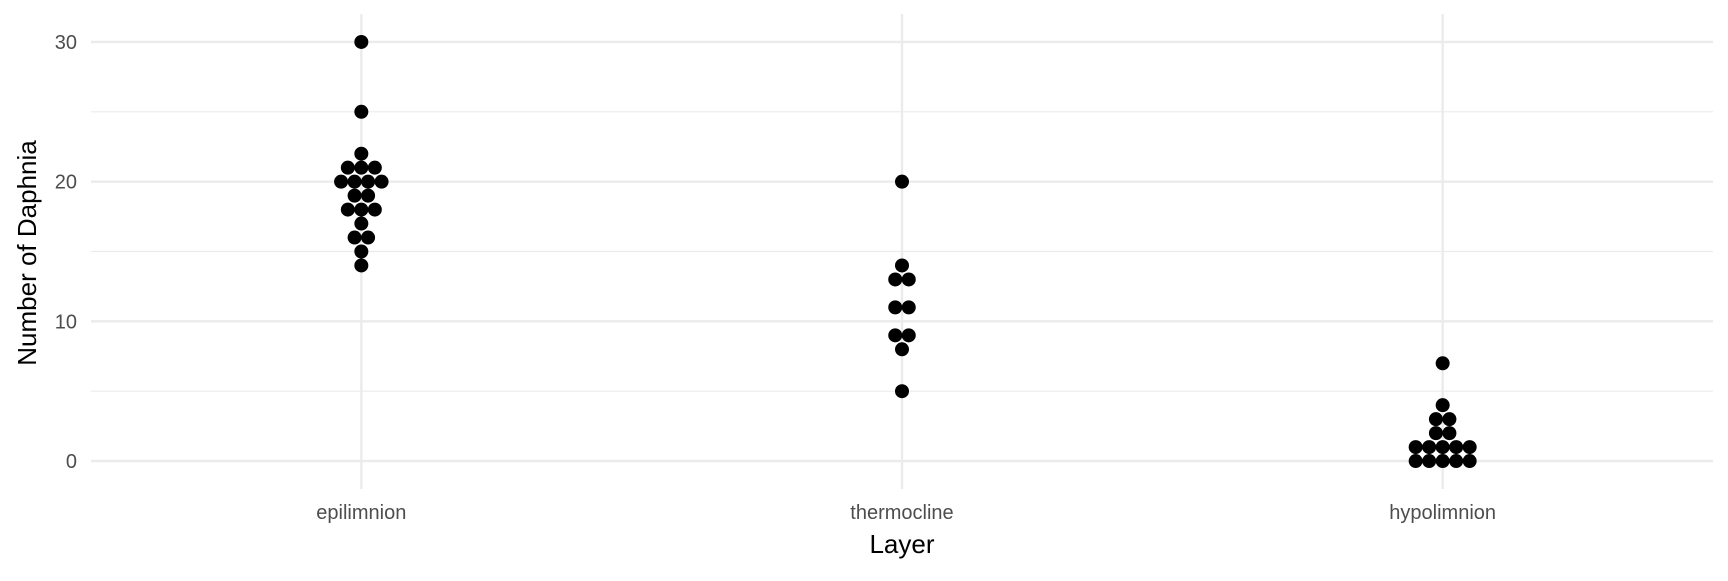 The height and width of the screenshot is (581, 1728). What do you see at coordinates (27, 253) in the screenshot?
I see `y-axis-title: Number of Daphnia` at bounding box center [27, 253].